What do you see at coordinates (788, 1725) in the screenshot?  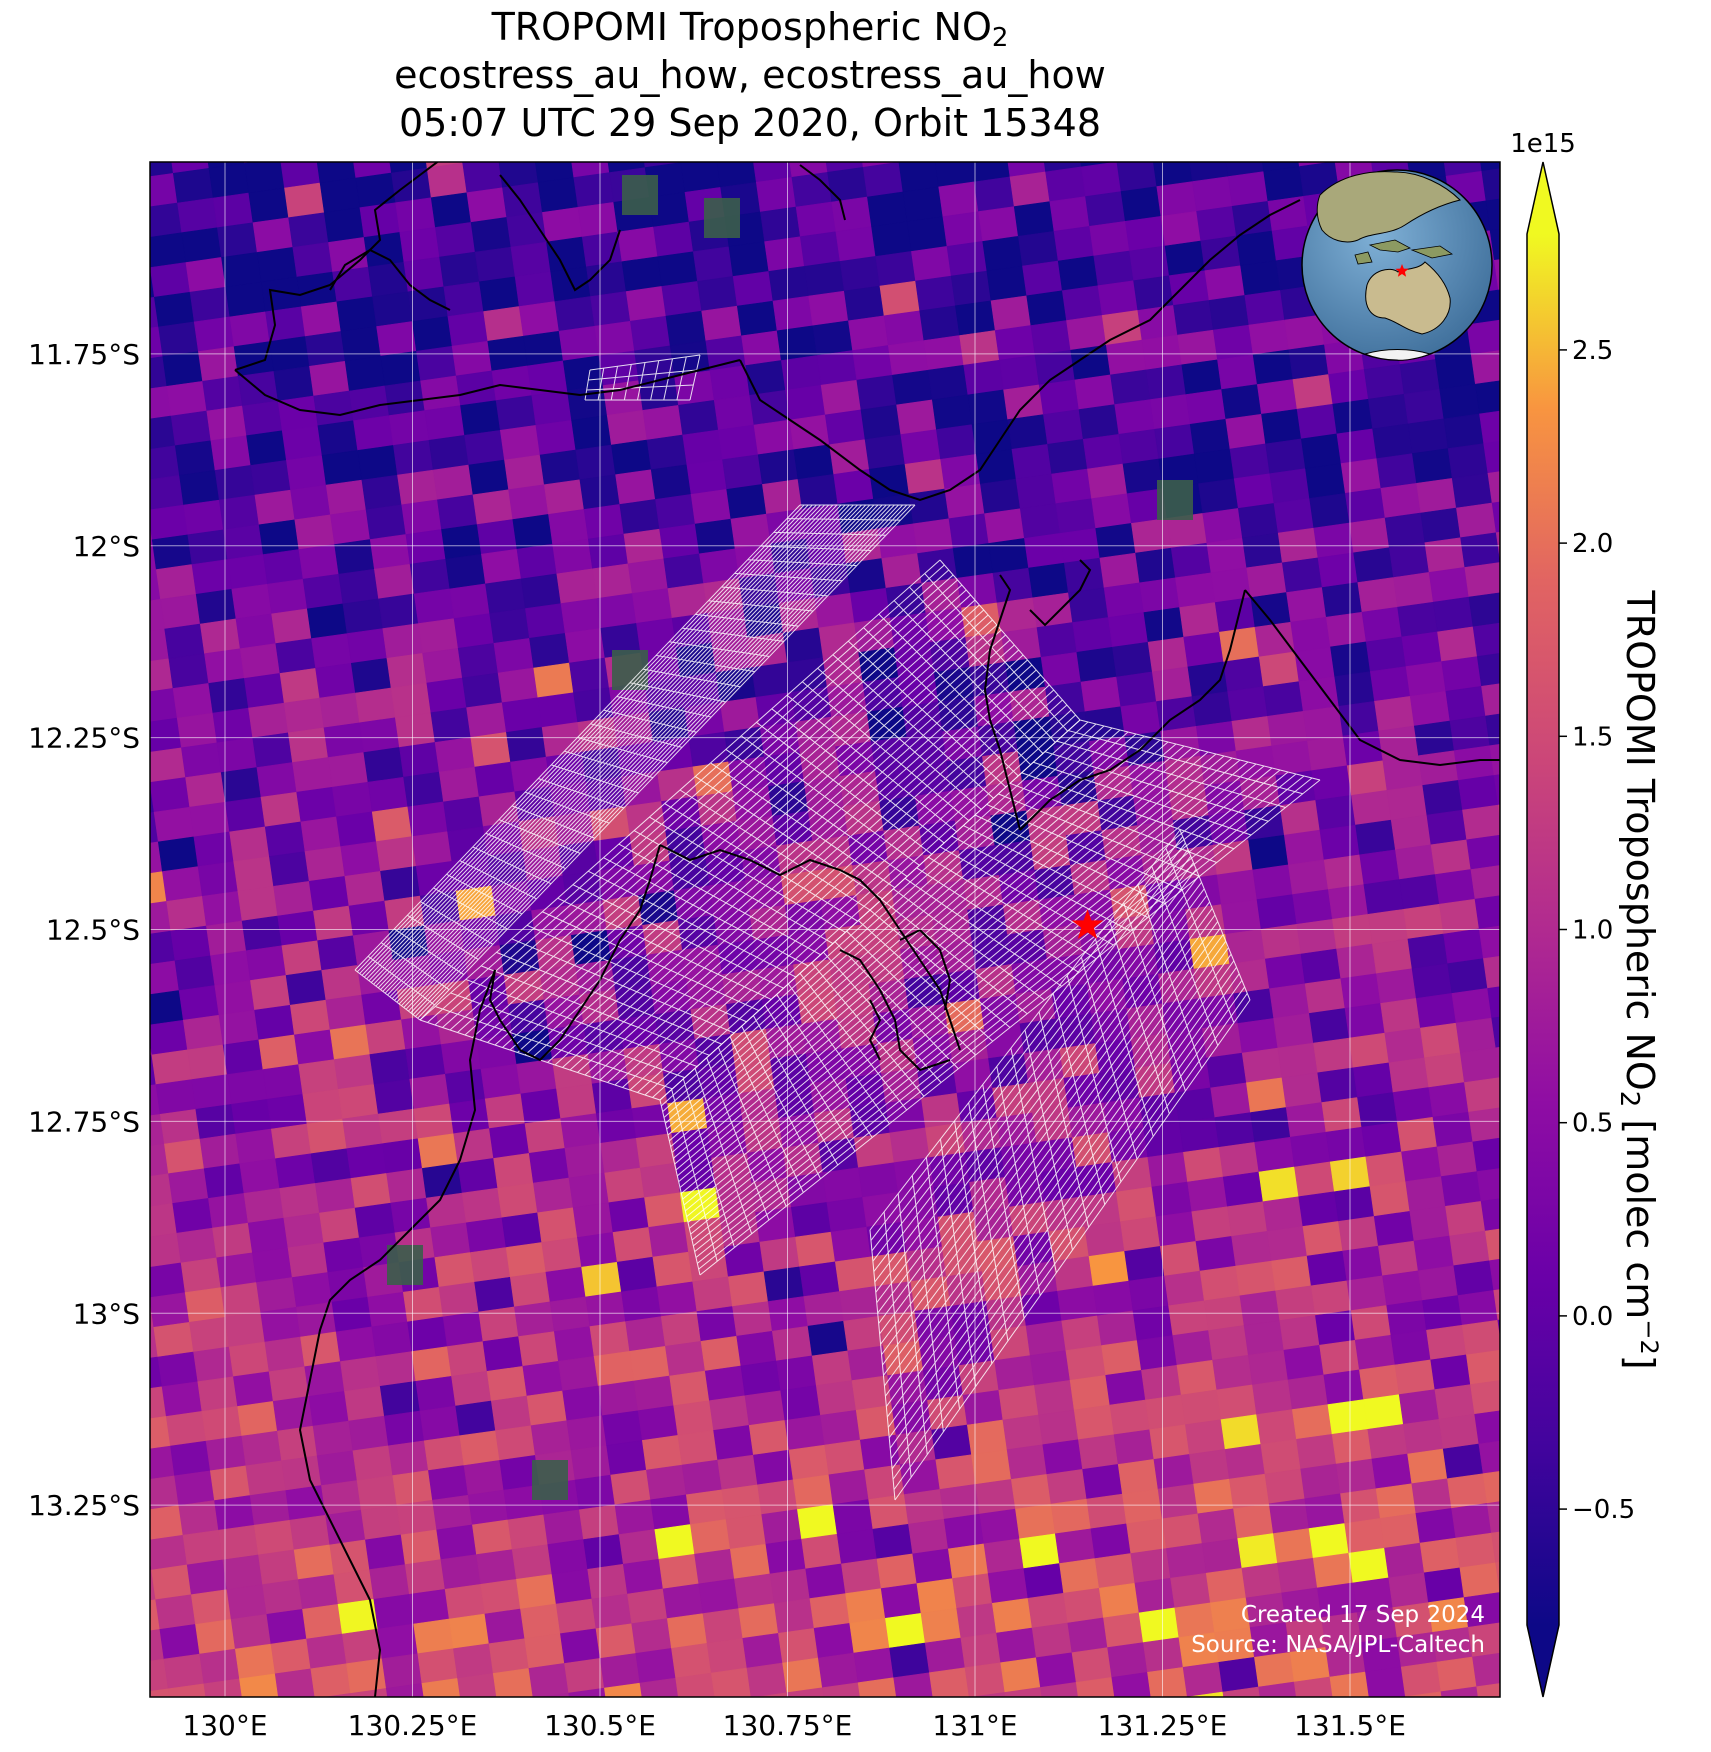 I see `longitude-tick-label: 130.75°E` at bounding box center [788, 1725].